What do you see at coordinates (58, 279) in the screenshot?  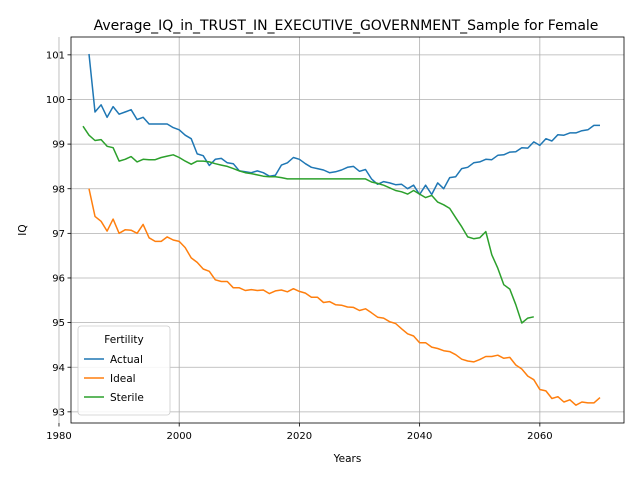 I see `y-tick-label: 96` at bounding box center [58, 279].